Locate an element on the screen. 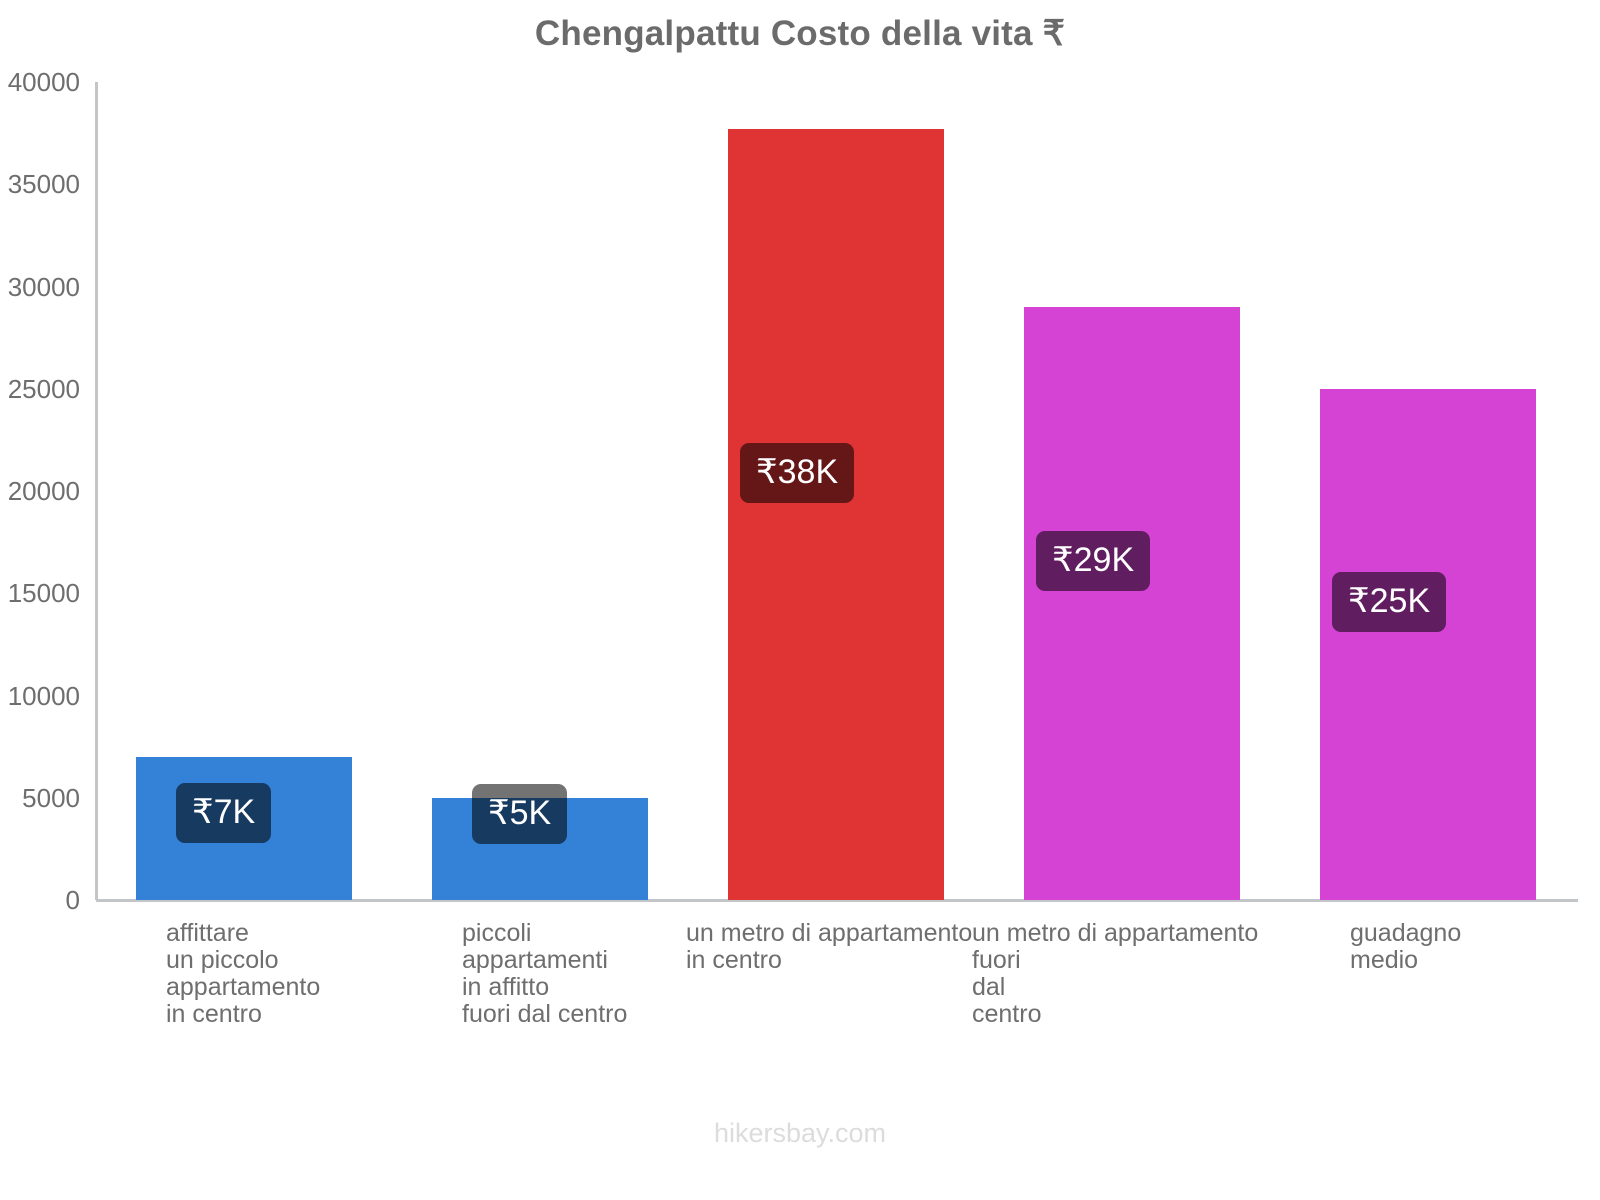  bar-value-label: ₹7K is located at coordinates (224, 812).